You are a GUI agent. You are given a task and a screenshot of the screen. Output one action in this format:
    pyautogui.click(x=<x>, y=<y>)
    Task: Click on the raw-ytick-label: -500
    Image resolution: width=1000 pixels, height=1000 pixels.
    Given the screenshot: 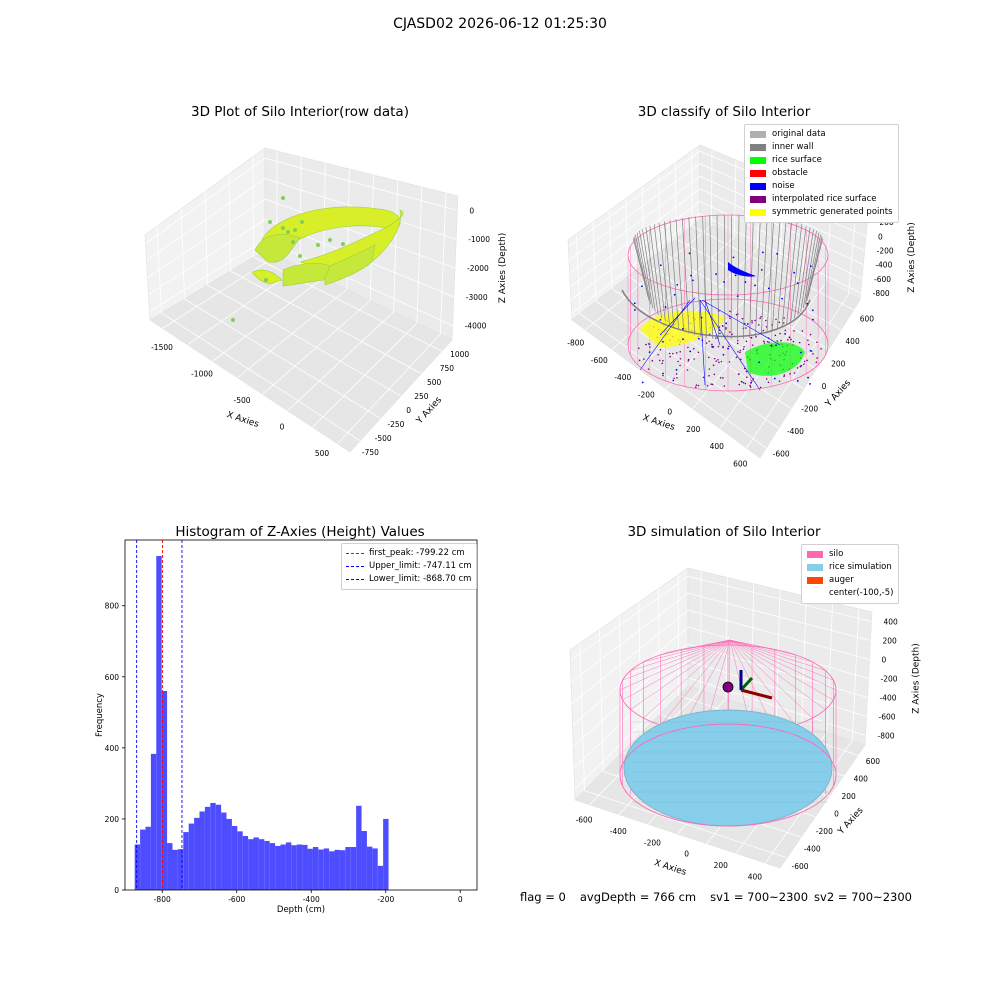 What is the action you would take?
    pyautogui.click(x=383, y=438)
    